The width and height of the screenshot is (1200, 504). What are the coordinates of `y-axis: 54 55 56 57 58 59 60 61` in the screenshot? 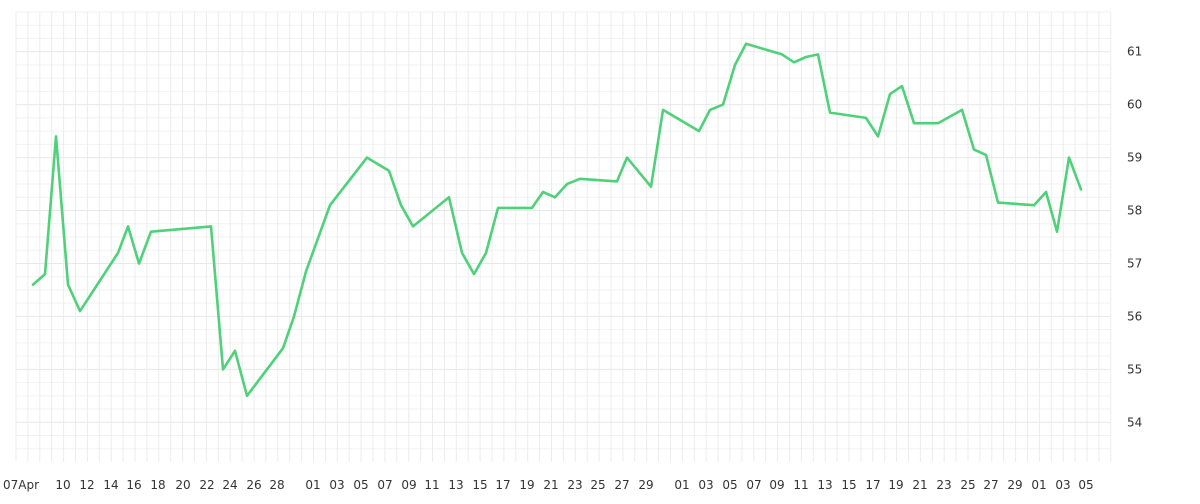 It's located at (1134, 237).